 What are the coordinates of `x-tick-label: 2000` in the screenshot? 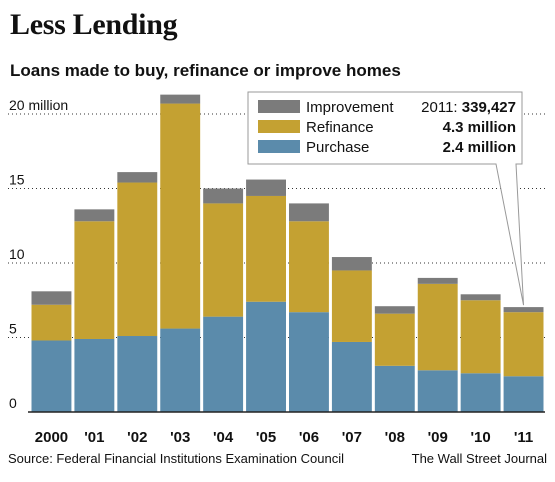 It's located at (51, 437).